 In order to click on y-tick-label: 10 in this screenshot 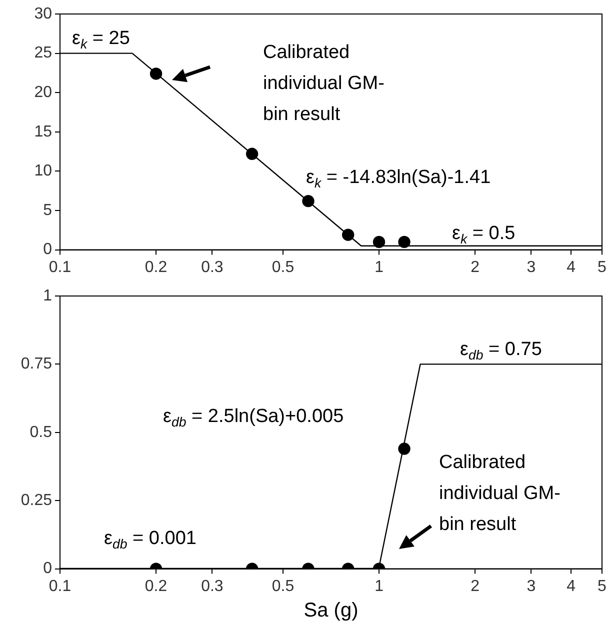, I will do `click(43, 171)`.